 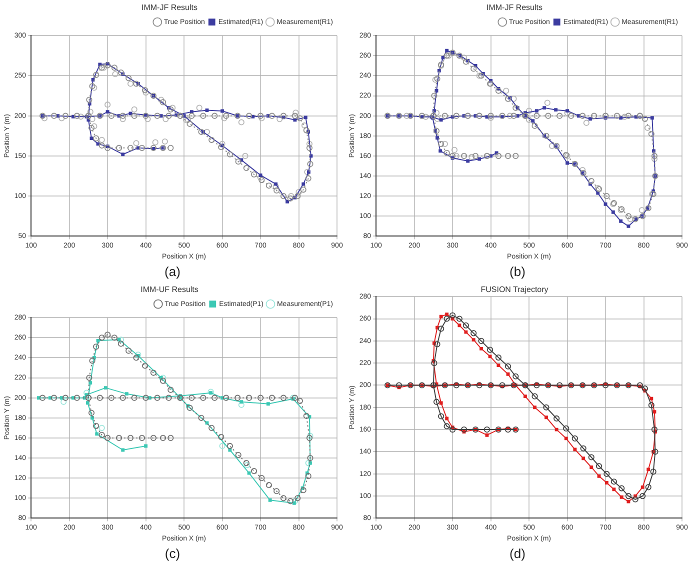 What do you see at coordinates (517, 554) in the screenshot?
I see `text: (d)` at bounding box center [517, 554].